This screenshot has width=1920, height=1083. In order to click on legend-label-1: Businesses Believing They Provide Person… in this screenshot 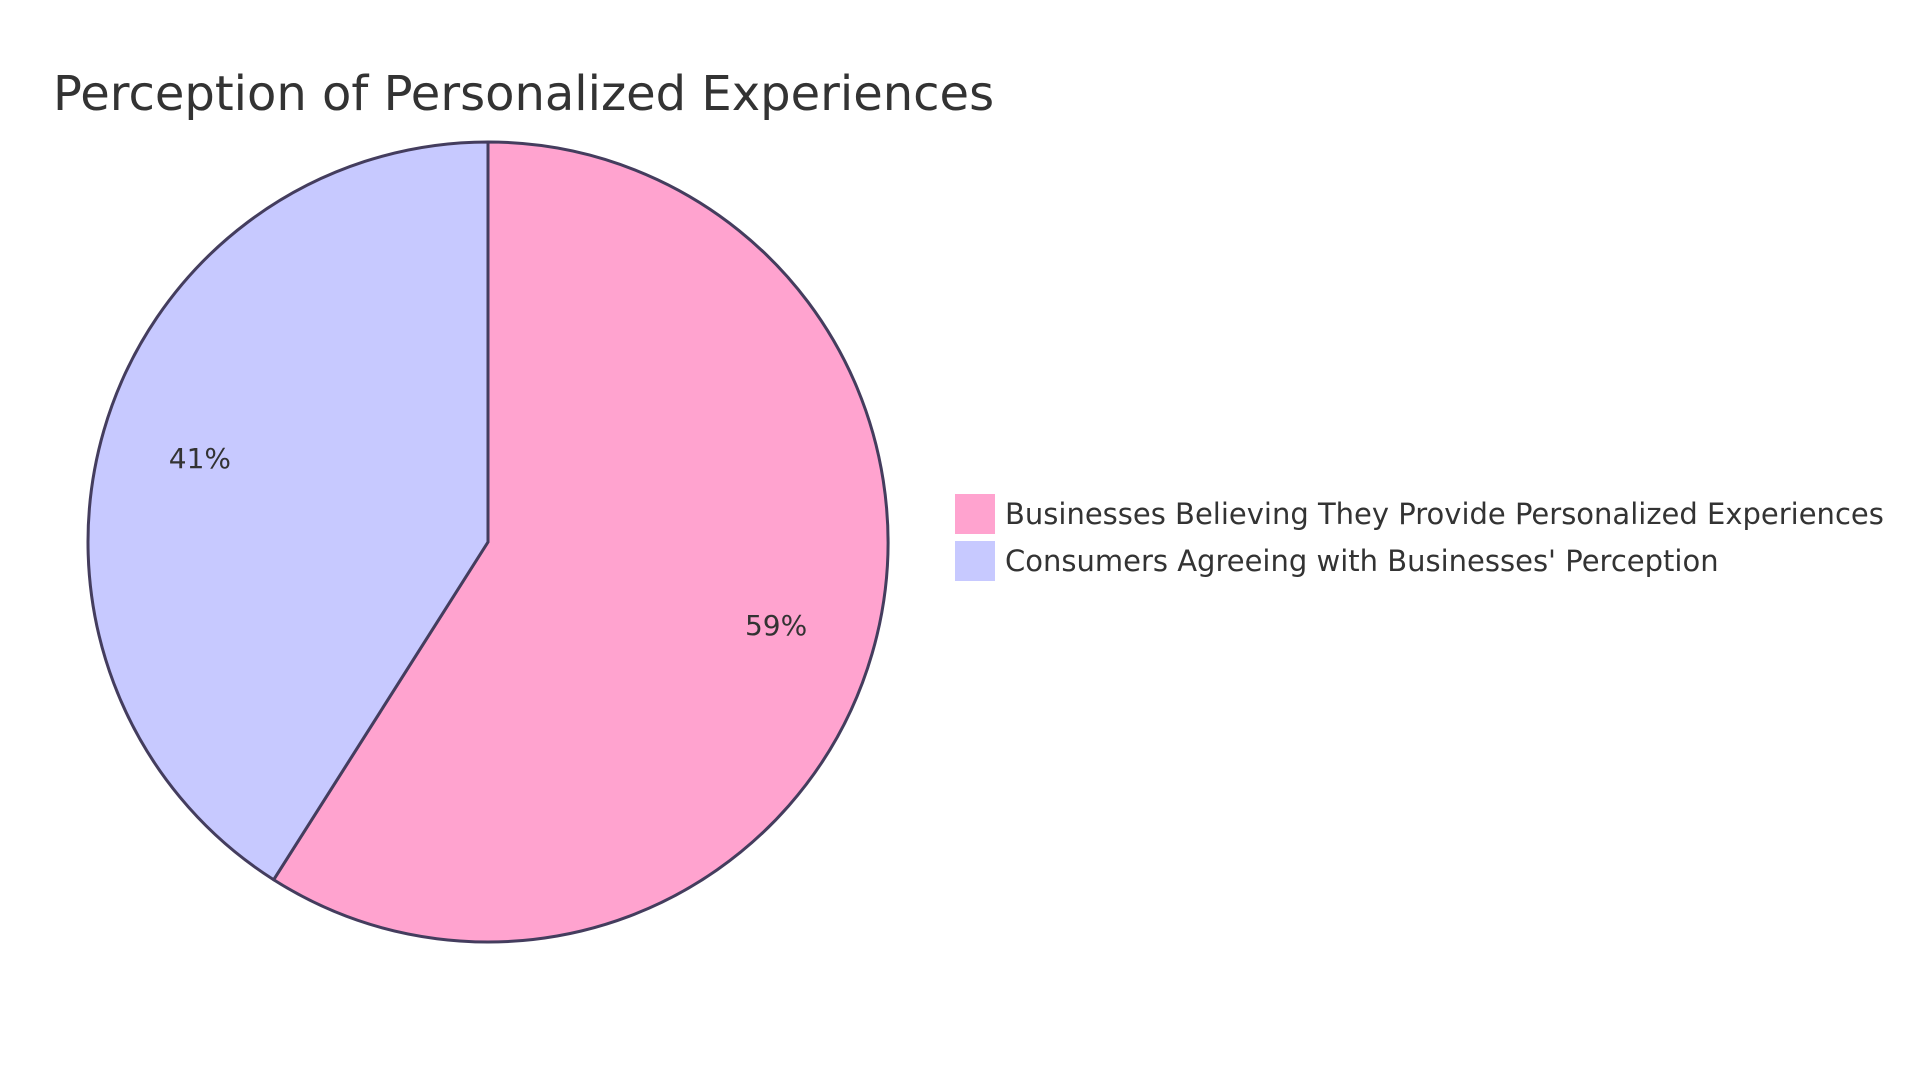, I will do `click(1444, 514)`.